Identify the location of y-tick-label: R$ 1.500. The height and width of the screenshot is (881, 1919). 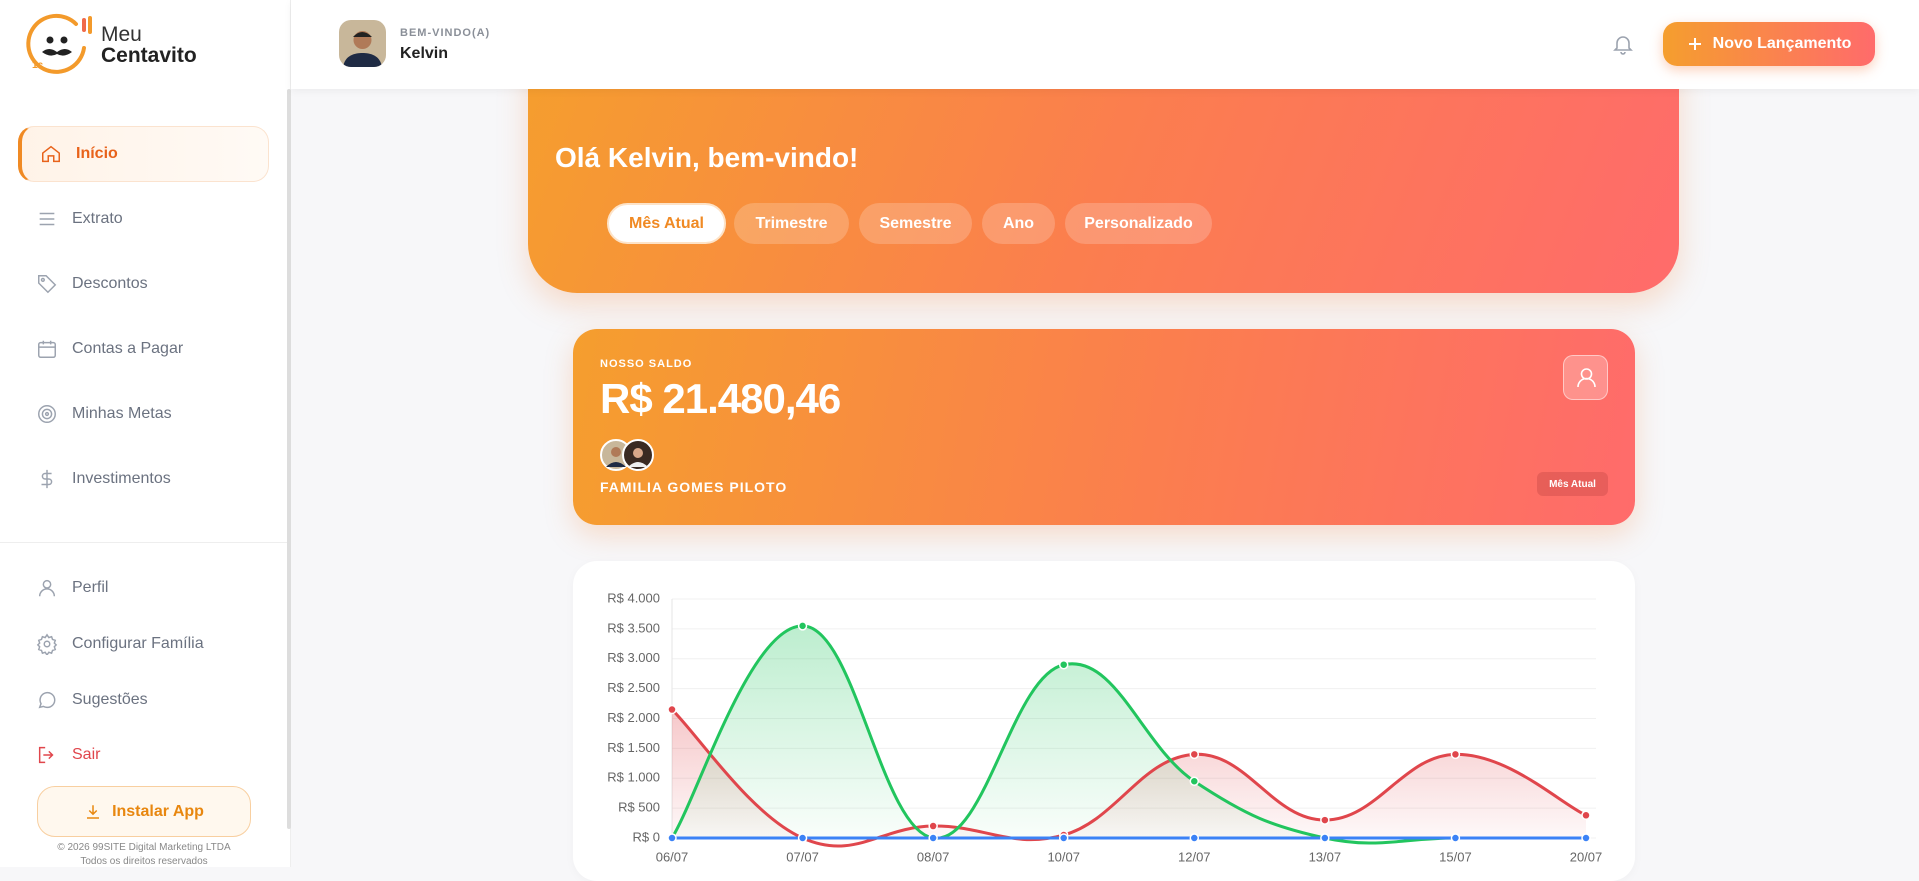
(633, 747).